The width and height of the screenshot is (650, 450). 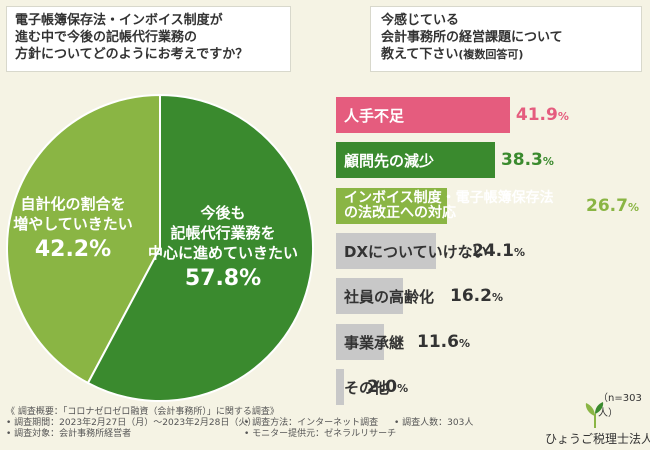 I want to click on bar-value-number: 16.2, so click(x=471, y=296).